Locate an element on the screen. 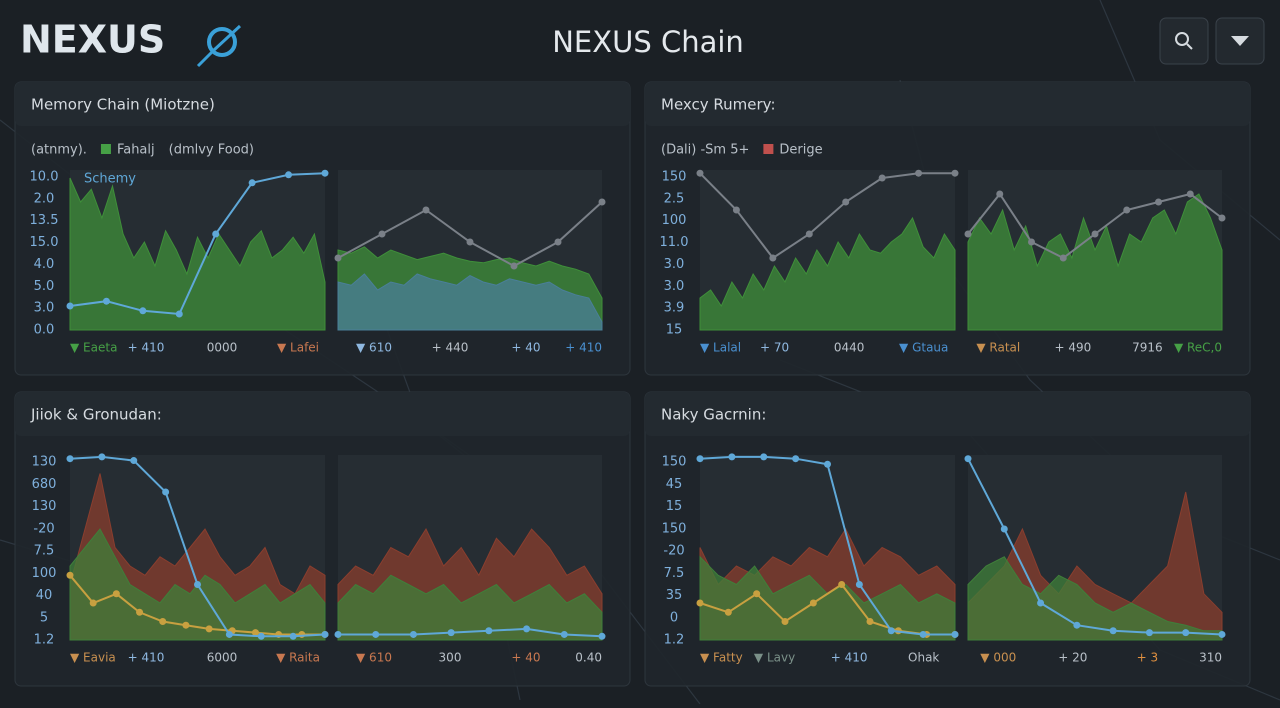  y-label: 35 is located at coordinates (674, 595).